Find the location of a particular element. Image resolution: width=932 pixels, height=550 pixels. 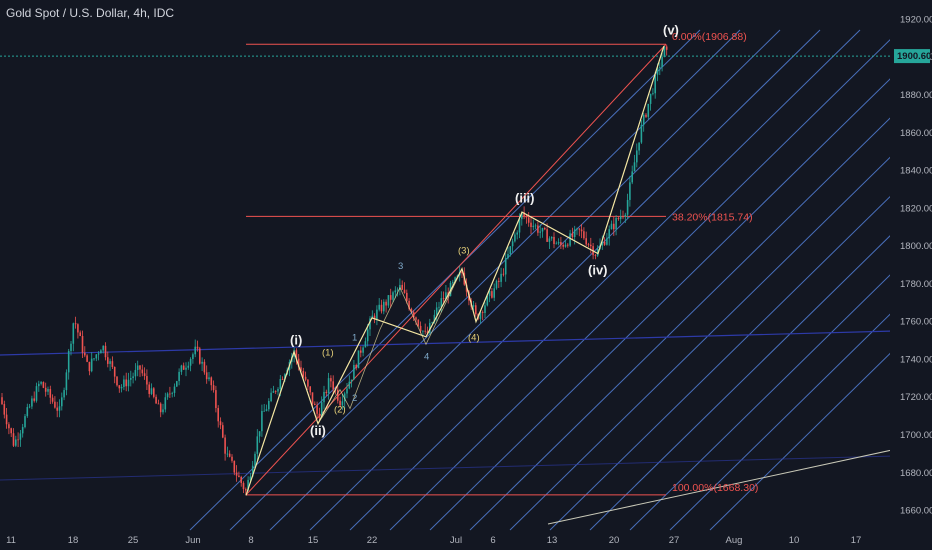

time-tick-label: 13 is located at coordinates (552, 540).